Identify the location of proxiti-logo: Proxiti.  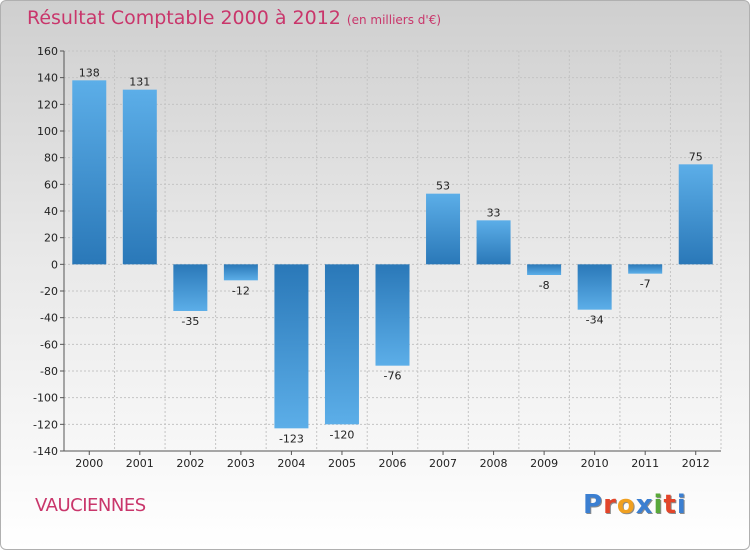
(635, 505).